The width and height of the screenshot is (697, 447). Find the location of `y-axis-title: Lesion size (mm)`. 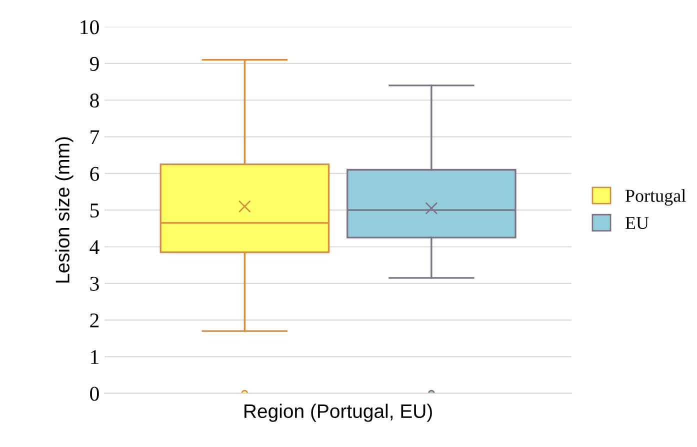

y-axis-title: Lesion size (mm) is located at coordinates (64, 210).